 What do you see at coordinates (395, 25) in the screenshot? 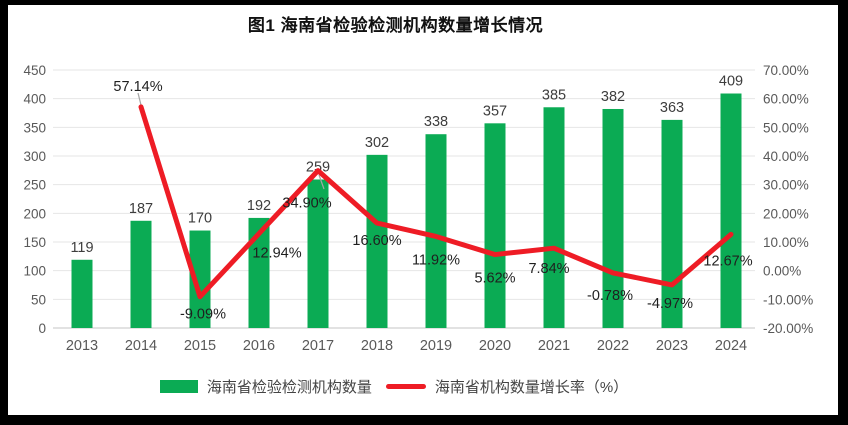
I see `chart-title: 图1 海南省检验检测机构数量增长情况` at bounding box center [395, 25].